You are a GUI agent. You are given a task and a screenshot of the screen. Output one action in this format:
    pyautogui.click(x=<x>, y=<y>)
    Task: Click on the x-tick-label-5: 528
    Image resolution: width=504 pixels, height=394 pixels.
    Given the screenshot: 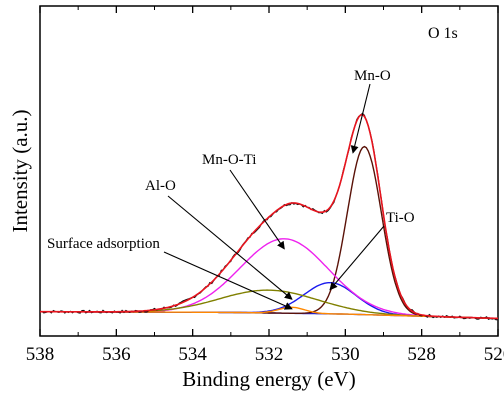 What is the action you would take?
    pyautogui.click(x=421, y=354)
    